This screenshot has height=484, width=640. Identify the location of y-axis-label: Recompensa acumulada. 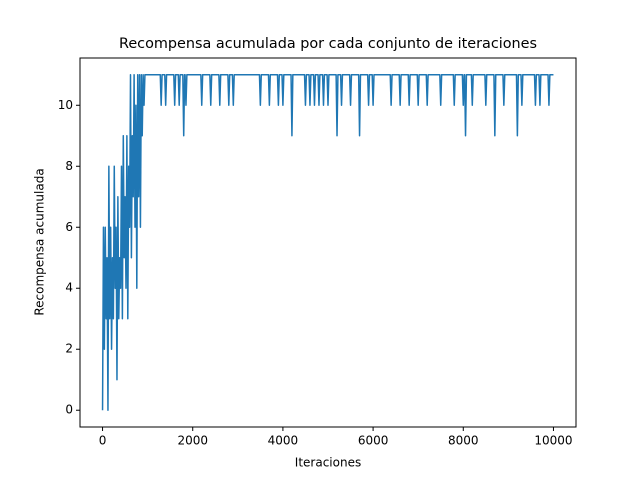
(40, 241).